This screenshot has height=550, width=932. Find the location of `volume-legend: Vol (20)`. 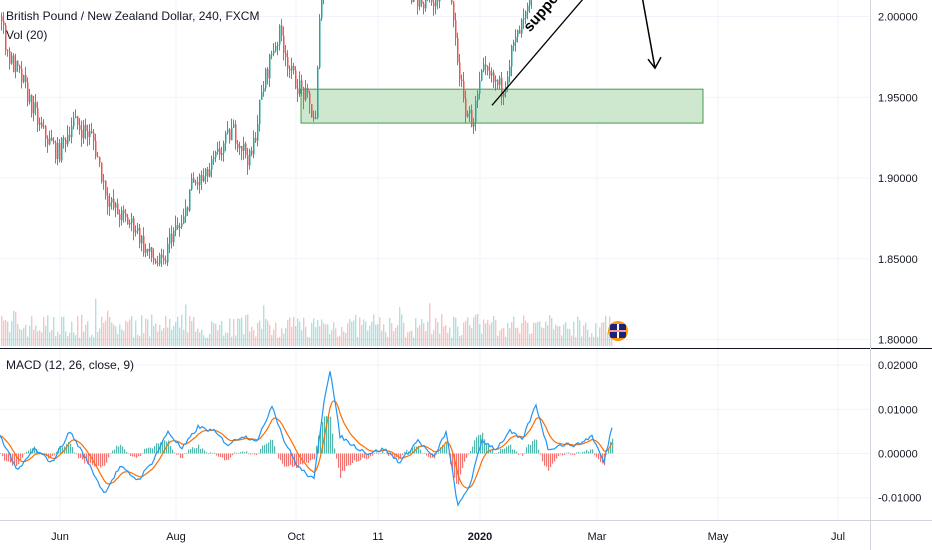

volume-legend: Vol (20) is located at coordinates (27, 35).